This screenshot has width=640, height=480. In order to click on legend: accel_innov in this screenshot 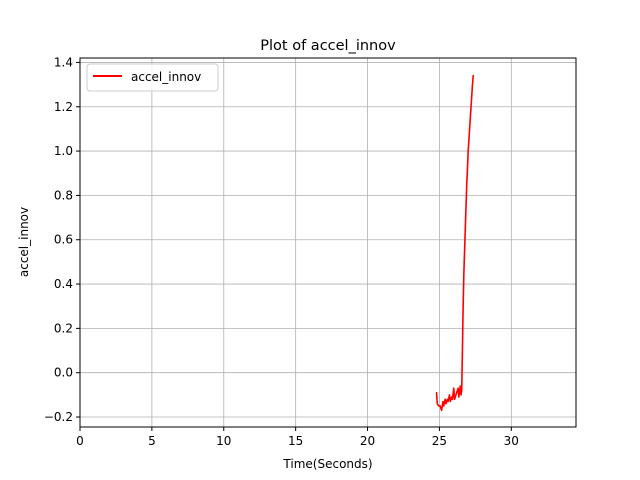, I will do `click(152, 77)`.